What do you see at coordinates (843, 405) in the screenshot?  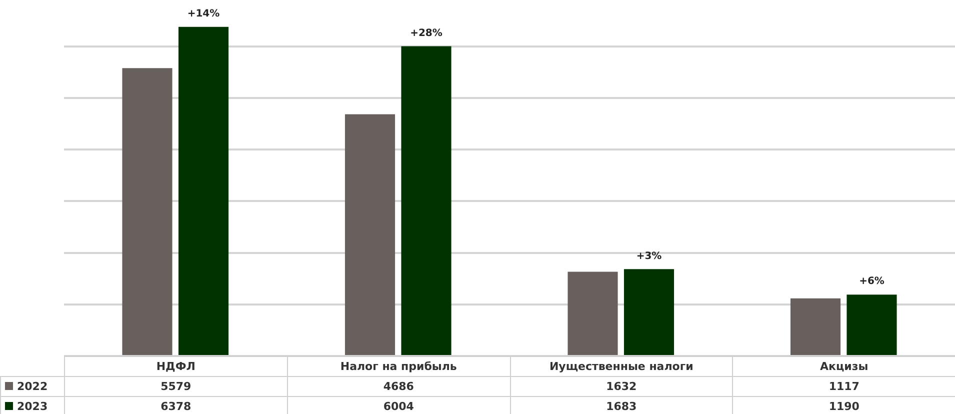 I see `data-label: 1190` at bounding box center [843, 405].